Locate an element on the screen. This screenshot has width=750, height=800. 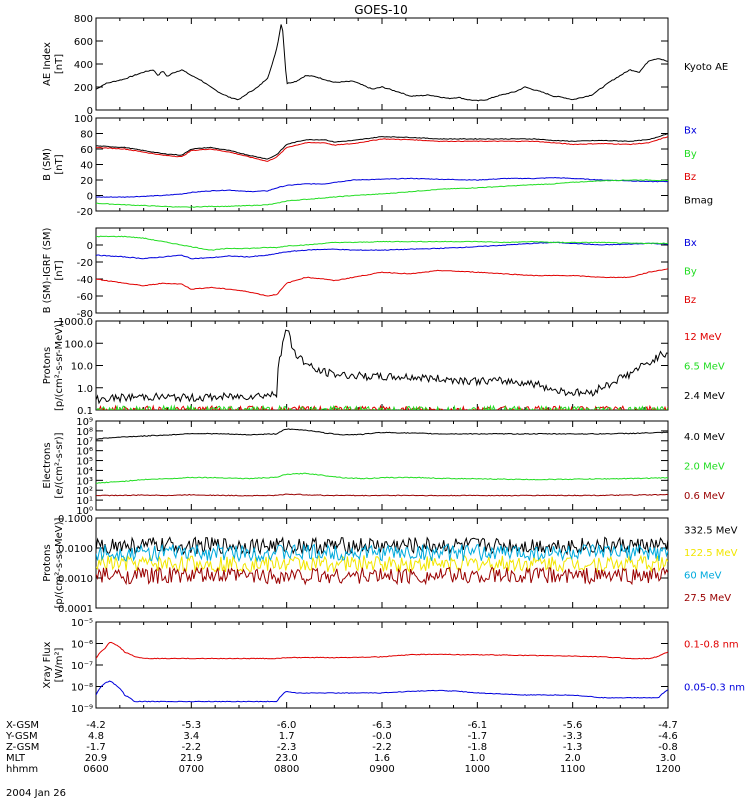
plot-title: GOES-10 is located at coordinates (381, 10).